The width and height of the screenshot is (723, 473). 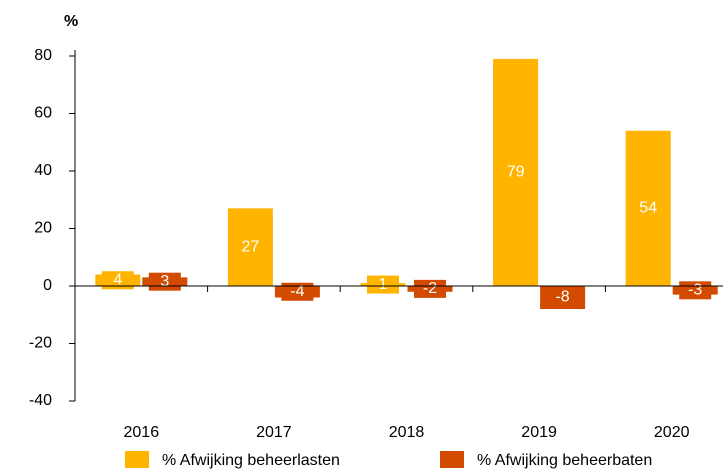 What do you see at coordinates (539, 432) in the screenshot?
I see `x-tick-label: 2019` at bounding box center [539, 432].